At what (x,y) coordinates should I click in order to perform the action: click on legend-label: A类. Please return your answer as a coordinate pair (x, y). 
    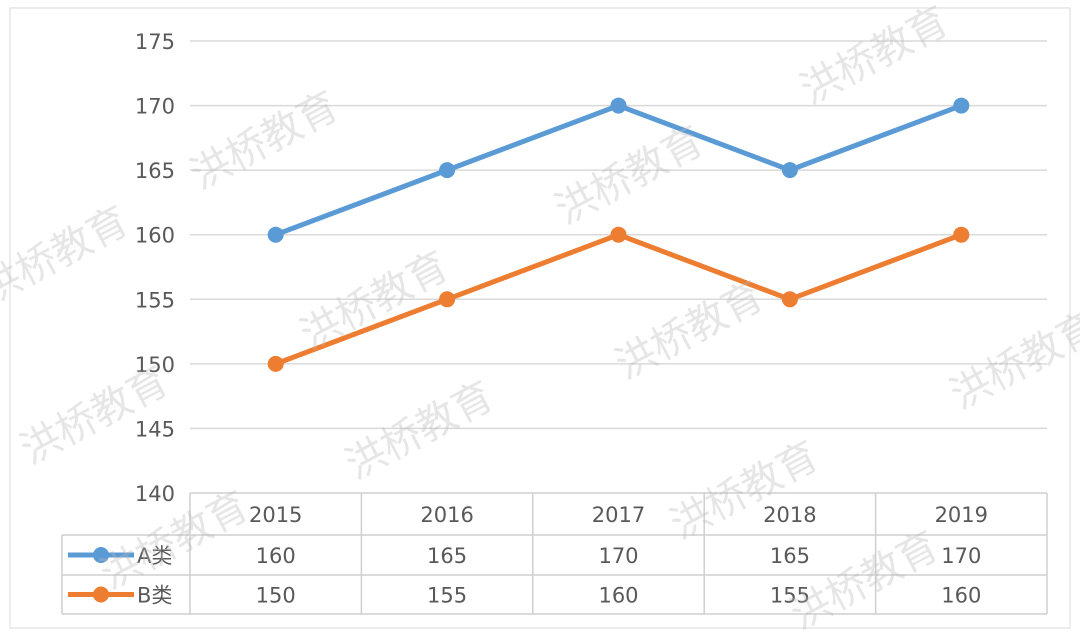
    Looking at the image, I should click on (154, 556).